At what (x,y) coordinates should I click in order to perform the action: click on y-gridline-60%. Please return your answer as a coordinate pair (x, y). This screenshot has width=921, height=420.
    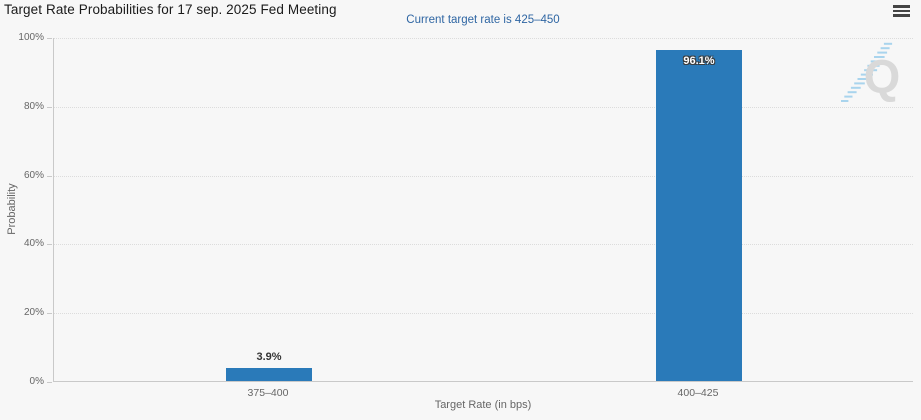
    Looking at the image, I should click on (483, 176).